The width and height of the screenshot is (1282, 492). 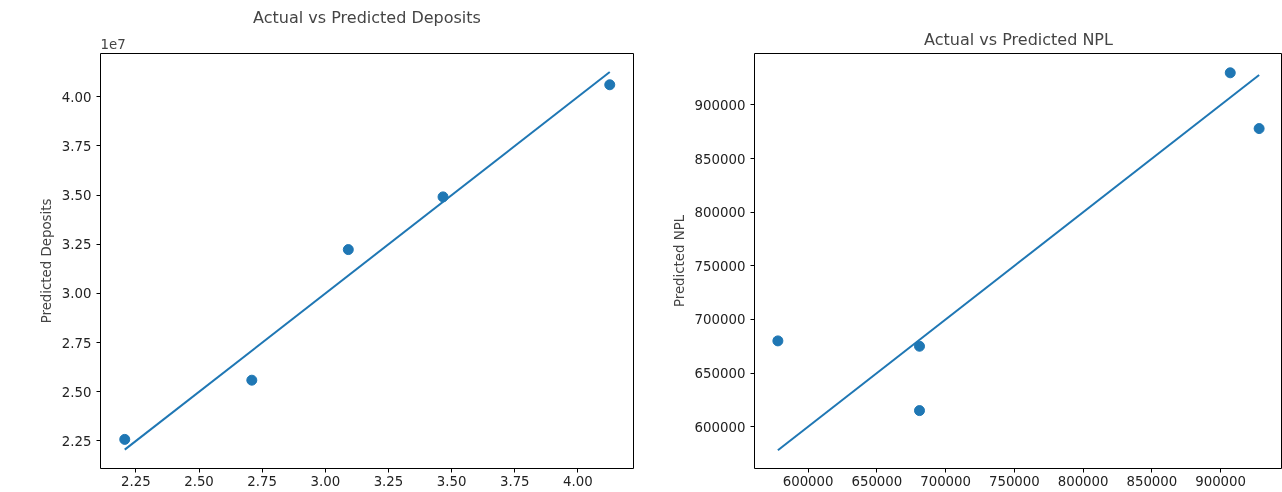 What do you see at coordinates (720, 159) in the screenshot?
I see `y-tick-label: 850000` at bounding box center [720, 159].